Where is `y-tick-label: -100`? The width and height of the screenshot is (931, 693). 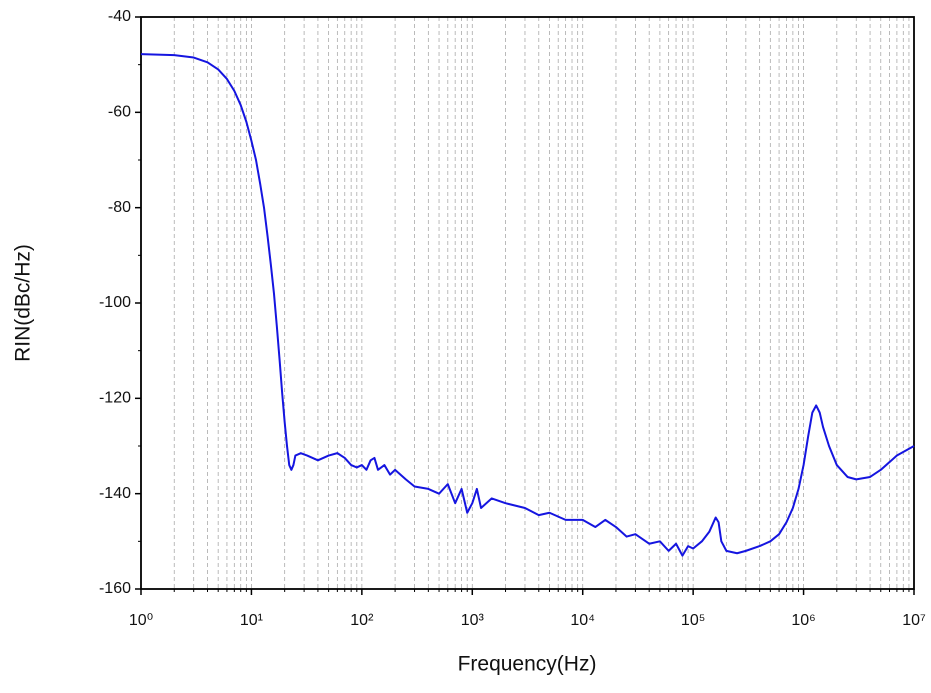 y-tick-label: -100 is located at coordinates (115, 302).